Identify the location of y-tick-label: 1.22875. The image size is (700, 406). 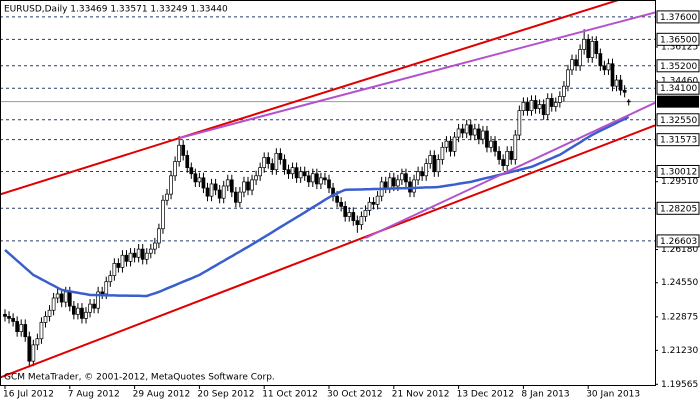
(679, 317).